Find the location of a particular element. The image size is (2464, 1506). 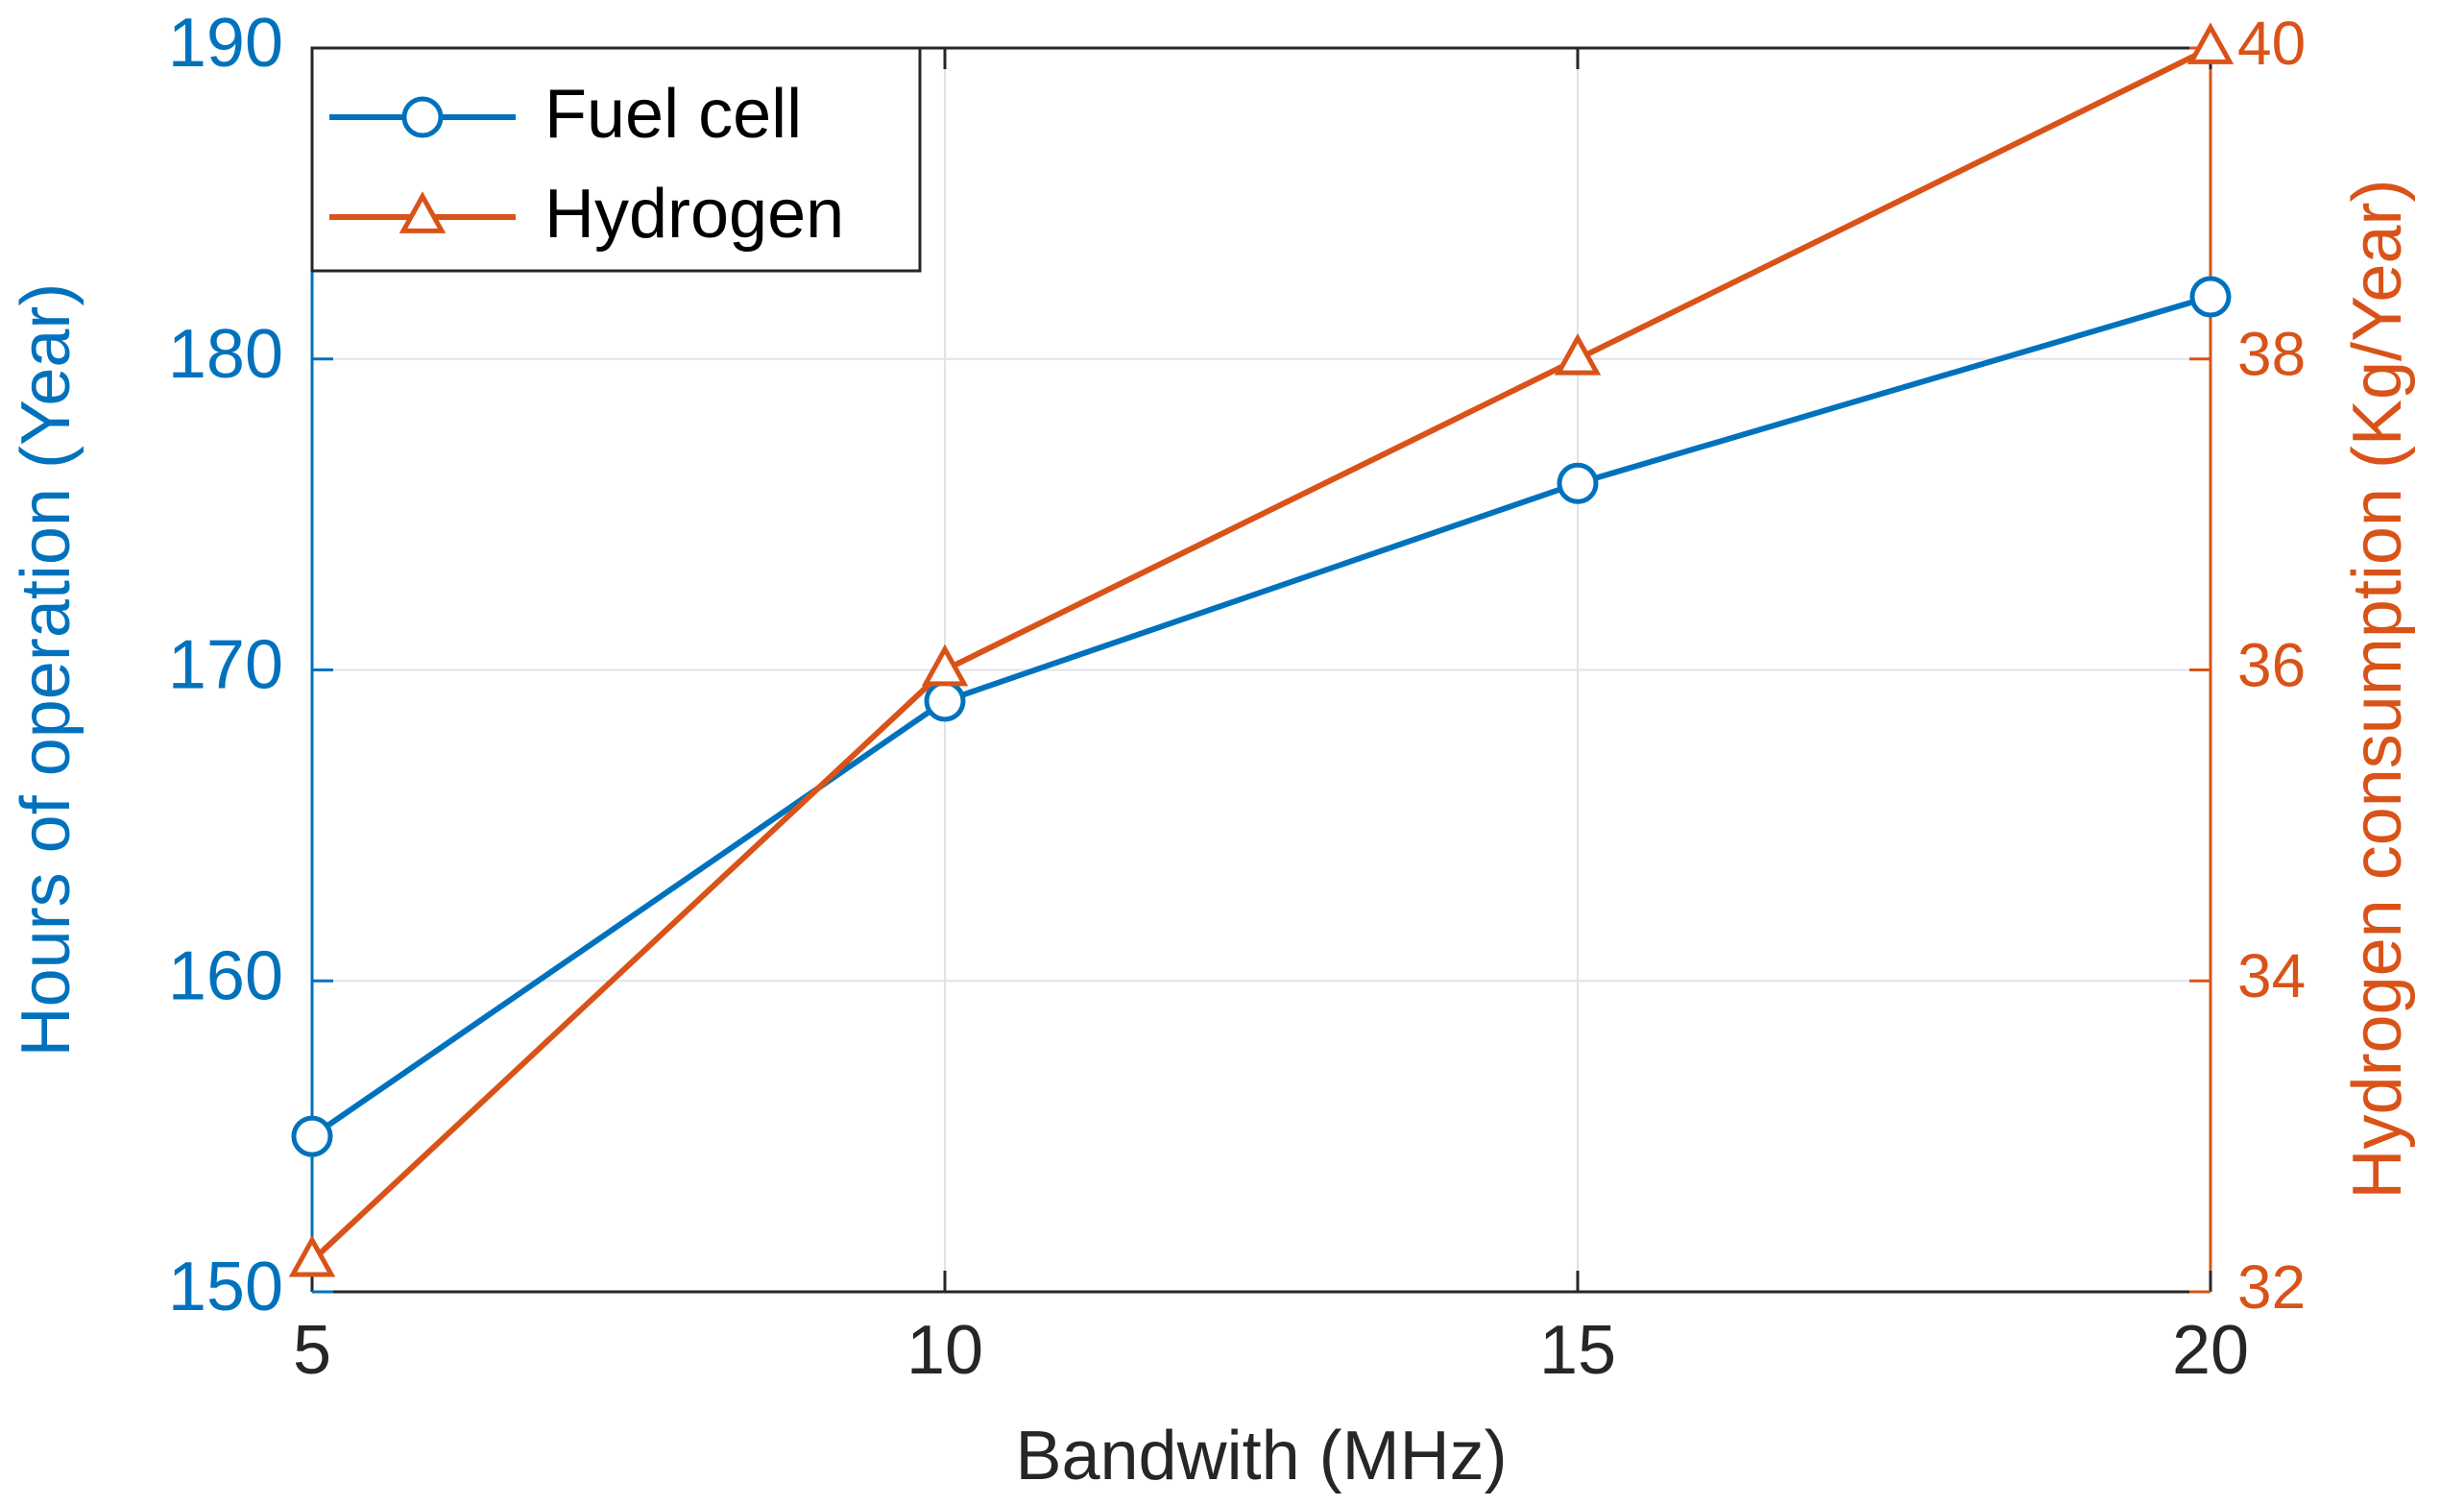

left-y-axis-label: Hours of operation (Year) is located at coordinates (46, 670).